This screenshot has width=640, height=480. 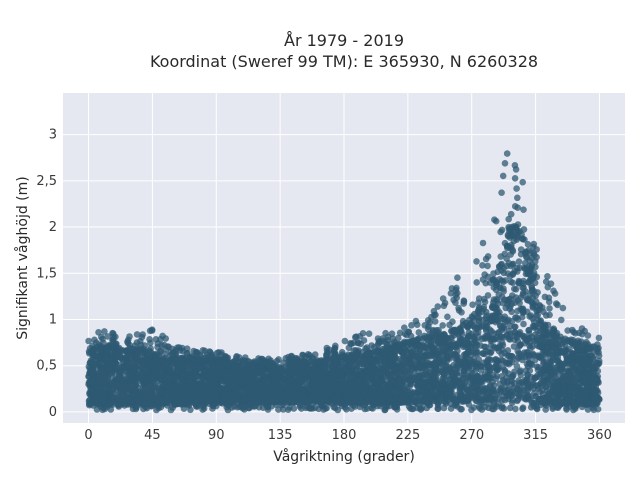 What do you see at coordinates (344, 40) in the screenshot?
I see `chart-title: År 1979 - 2019` at bounding box center [344, 40].